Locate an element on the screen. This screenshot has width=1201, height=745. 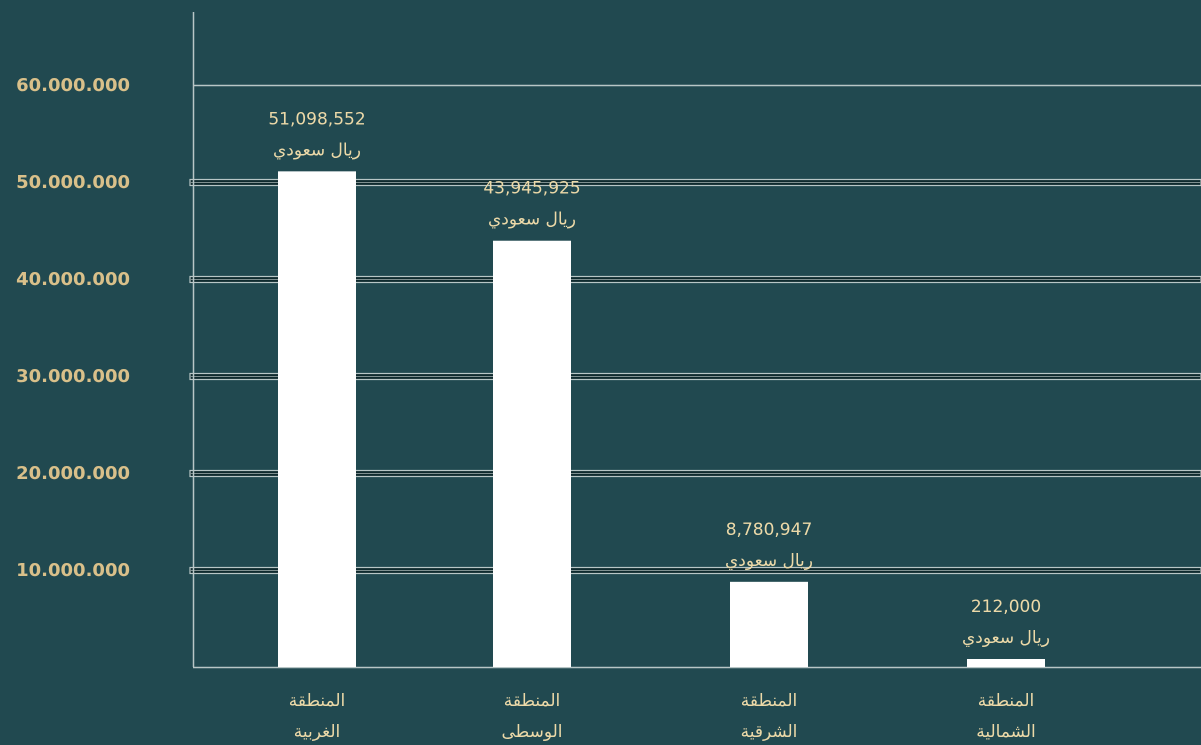
y-tick-label: 50.000.000 is located at coordinates (73, 182).